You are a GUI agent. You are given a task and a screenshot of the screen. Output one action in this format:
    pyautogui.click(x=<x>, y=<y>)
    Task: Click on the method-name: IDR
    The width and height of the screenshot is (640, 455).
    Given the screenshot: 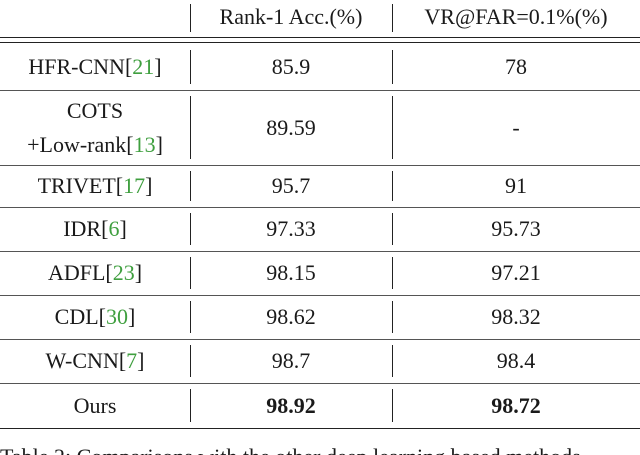 What is the action you would take?
    pyautogui.click(x=82, y=228)
    